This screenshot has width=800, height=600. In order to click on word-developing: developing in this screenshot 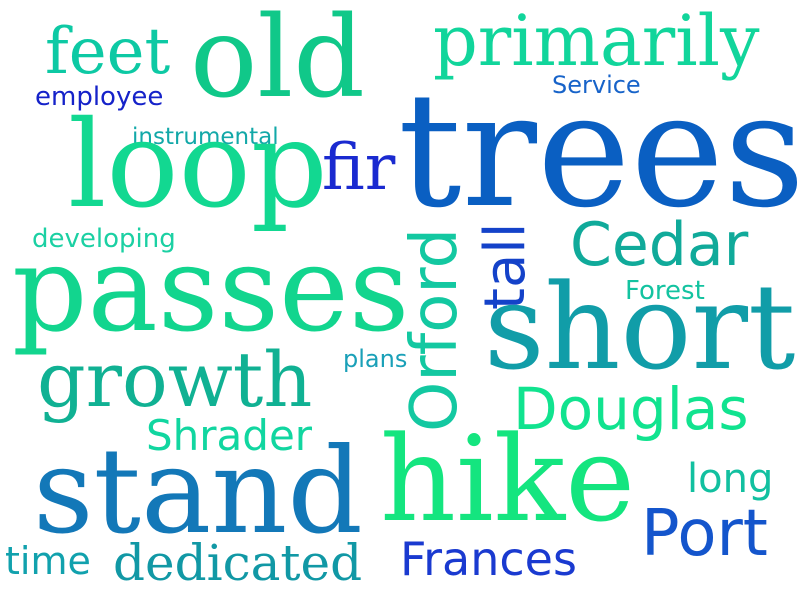, I will do `click(104, 239)`.